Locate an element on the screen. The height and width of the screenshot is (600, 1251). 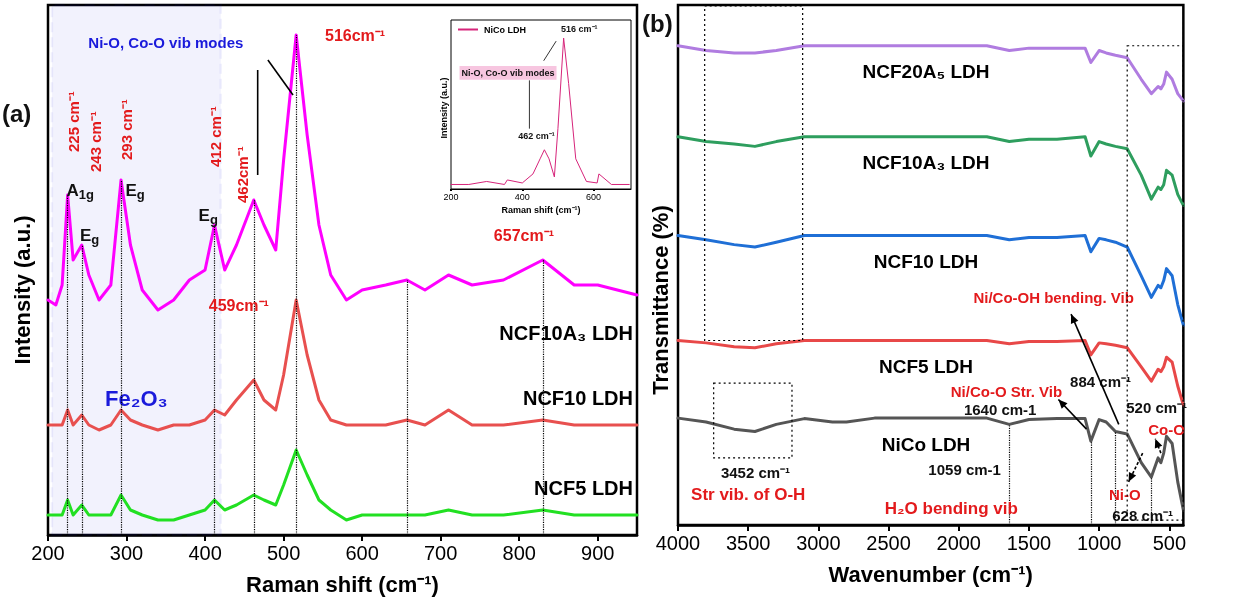
annotation: 628 cm⁻¹ is located at coordinates (1143, 515).